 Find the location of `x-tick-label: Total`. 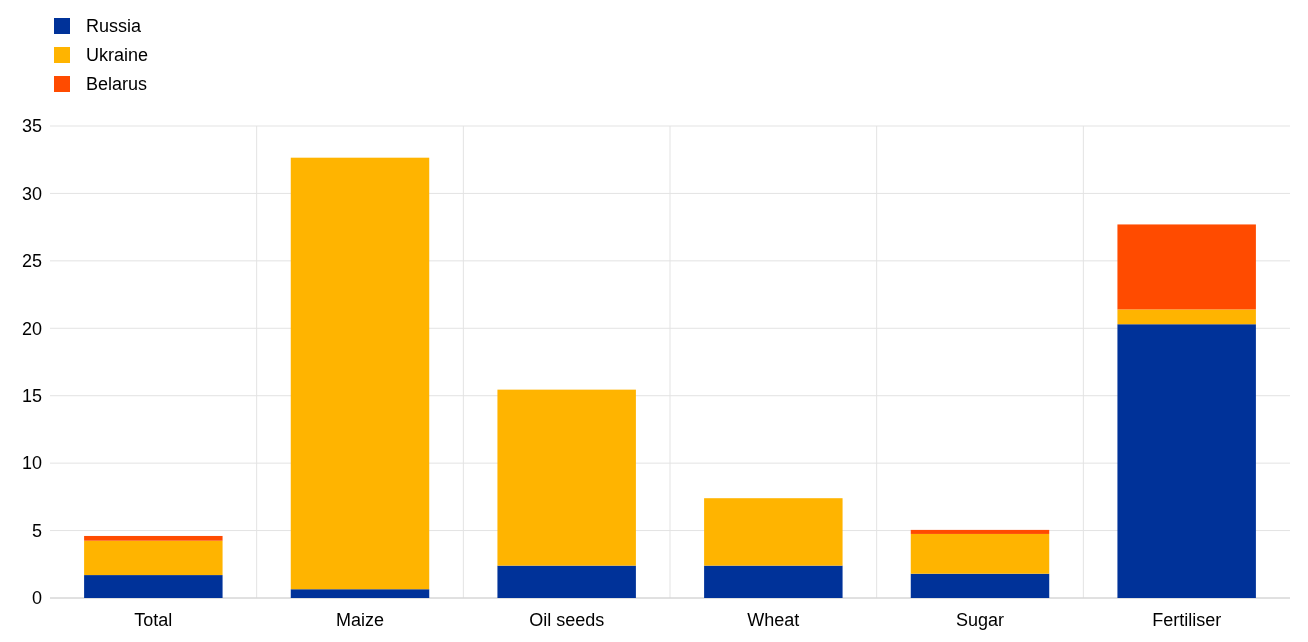

x-tick-label: Total is located at coordinates (153, 620).